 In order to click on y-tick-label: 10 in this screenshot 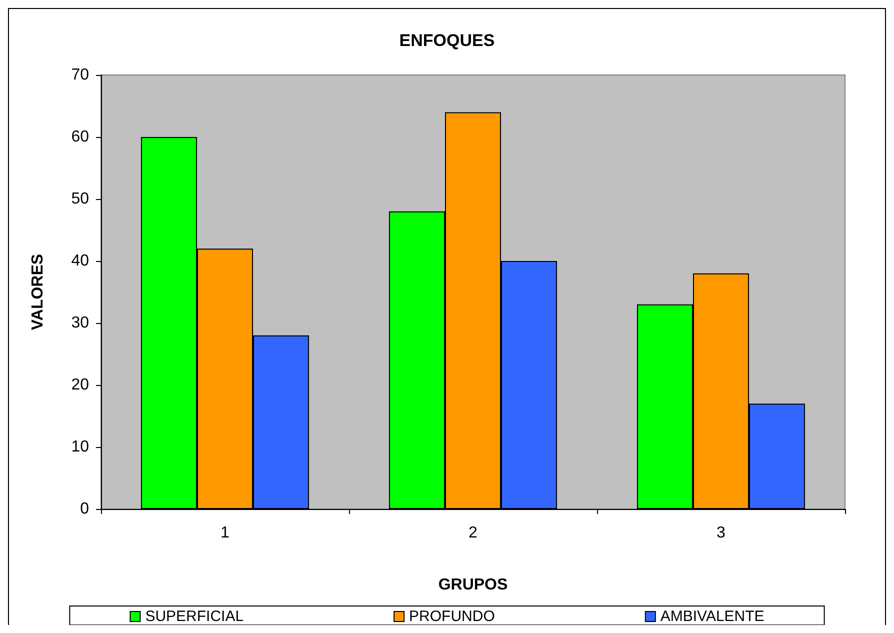, I will do `click(80, 447)`.